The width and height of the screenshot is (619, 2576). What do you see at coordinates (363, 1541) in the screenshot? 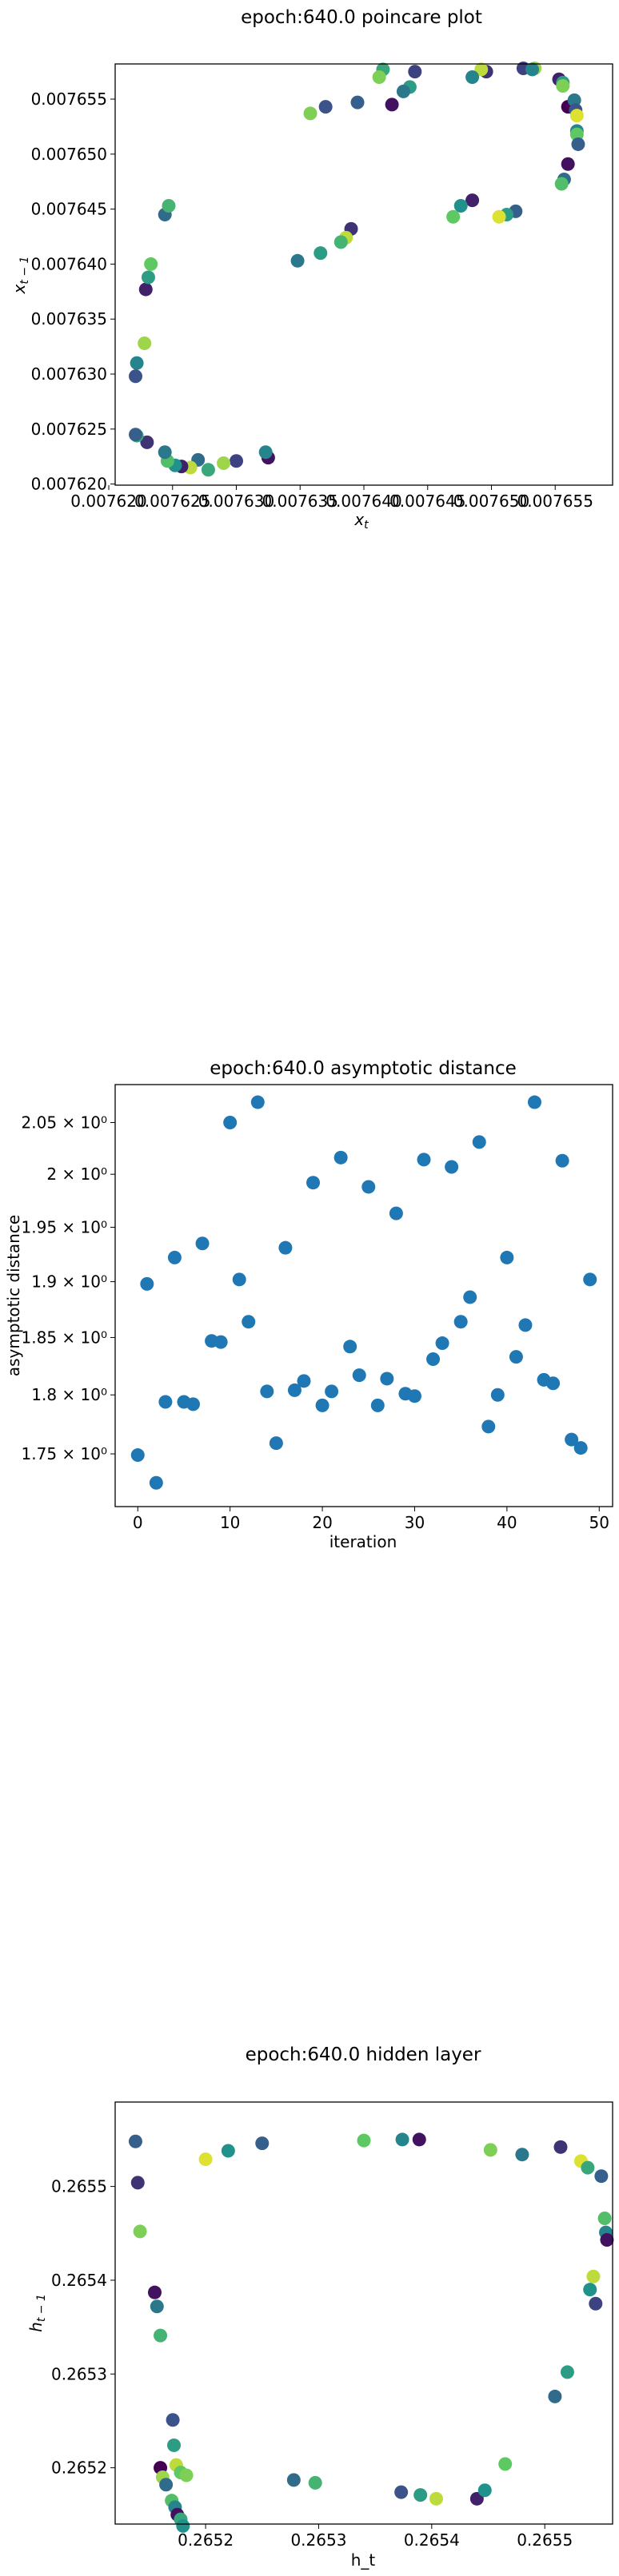
I see `x-axis-label: iteration` at bounding box center [363, 1541].